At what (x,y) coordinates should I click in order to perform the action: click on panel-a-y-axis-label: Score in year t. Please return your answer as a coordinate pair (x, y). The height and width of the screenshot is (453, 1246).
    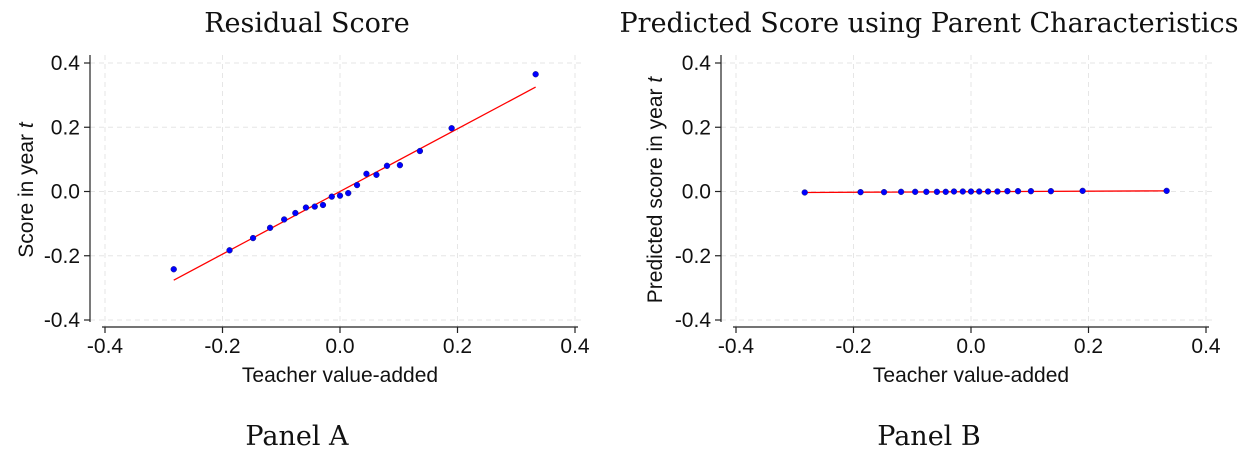
    Looking at the image, I should click on (26, 189).